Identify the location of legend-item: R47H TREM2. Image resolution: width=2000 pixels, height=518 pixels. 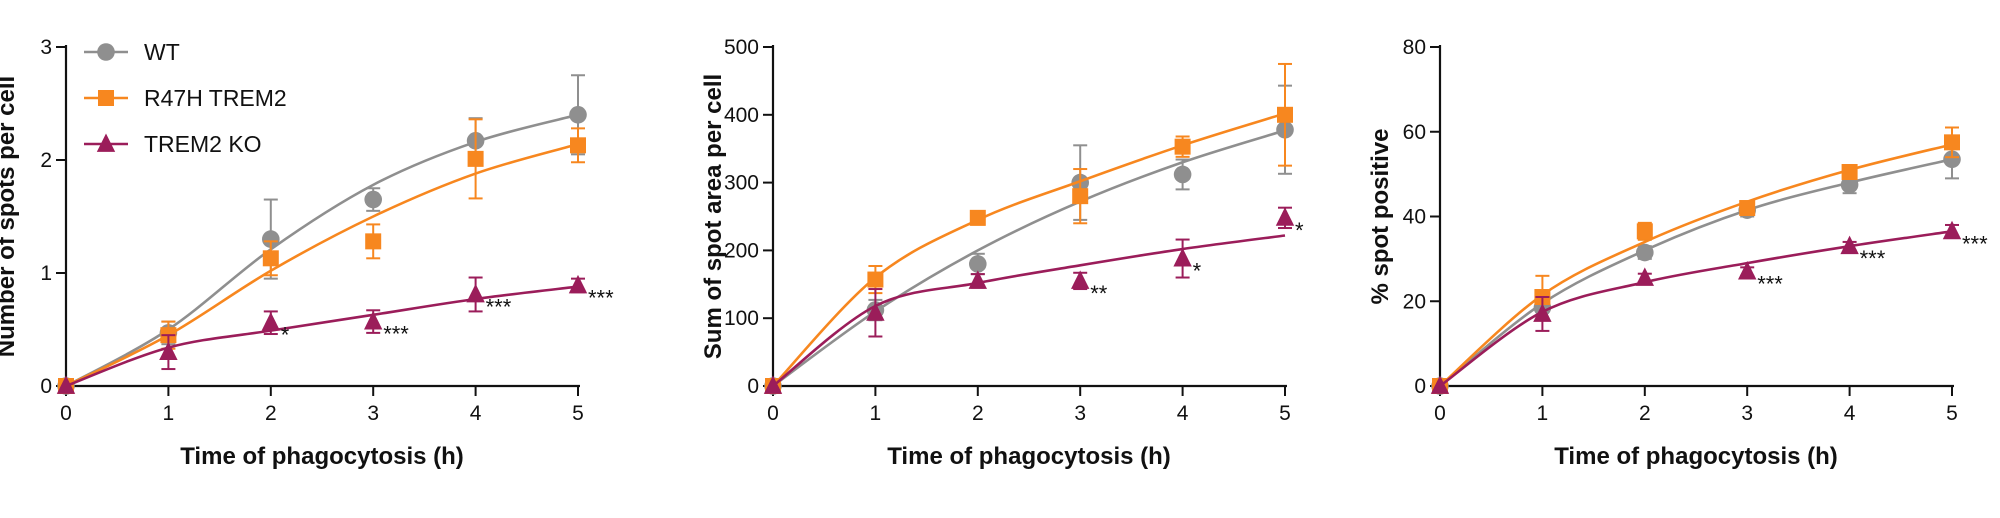
(185, 98).